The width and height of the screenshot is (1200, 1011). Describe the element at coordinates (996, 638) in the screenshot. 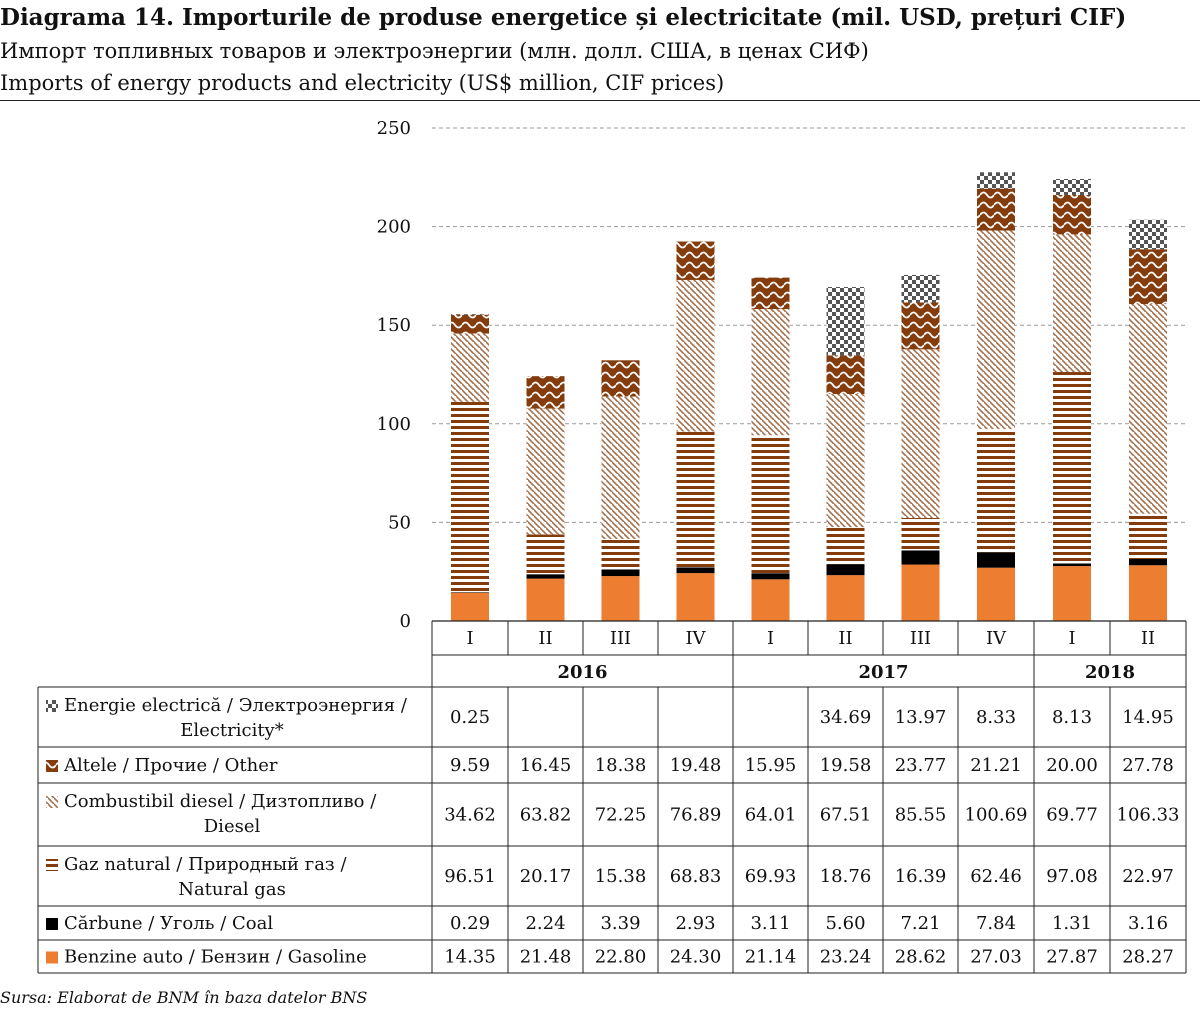

I see `x-tick-label-quarter: IV` at that location.